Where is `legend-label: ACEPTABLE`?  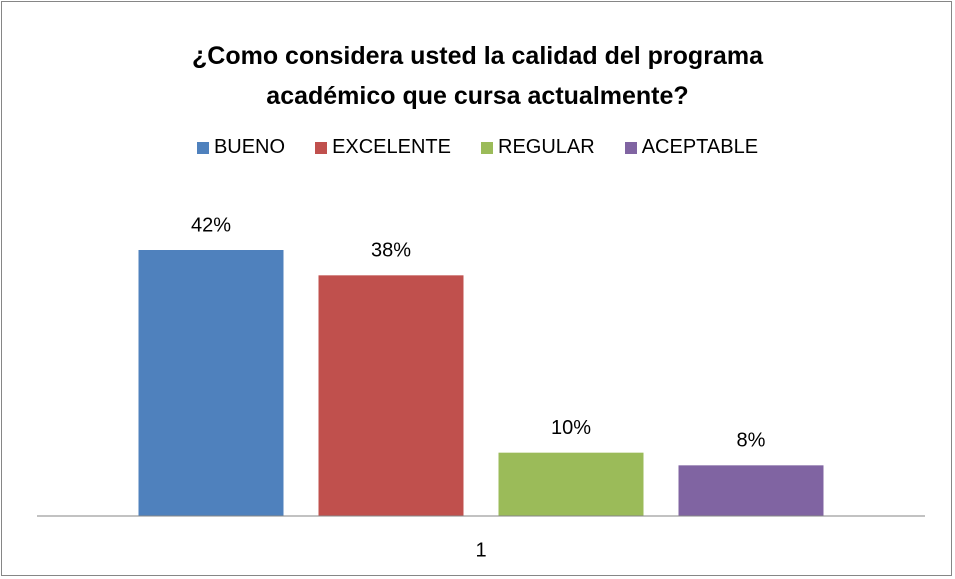
legend-label: ACEPTABLE is located at coordinates (700, 147).